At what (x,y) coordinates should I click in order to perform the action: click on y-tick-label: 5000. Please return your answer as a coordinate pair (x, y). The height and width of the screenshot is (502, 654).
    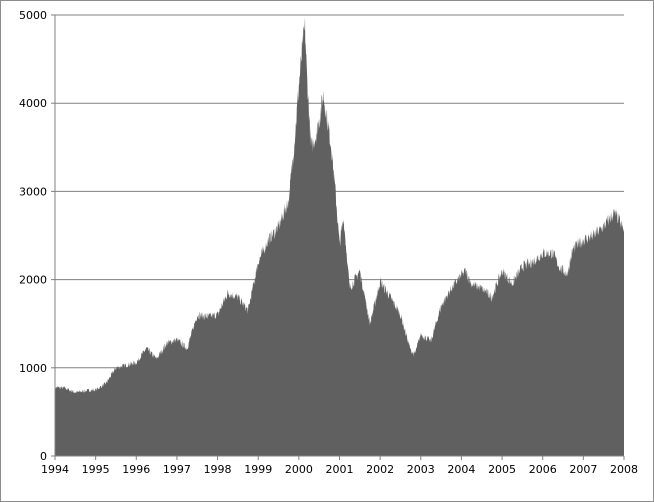
    Looking at the image, I should click on (33, 15).